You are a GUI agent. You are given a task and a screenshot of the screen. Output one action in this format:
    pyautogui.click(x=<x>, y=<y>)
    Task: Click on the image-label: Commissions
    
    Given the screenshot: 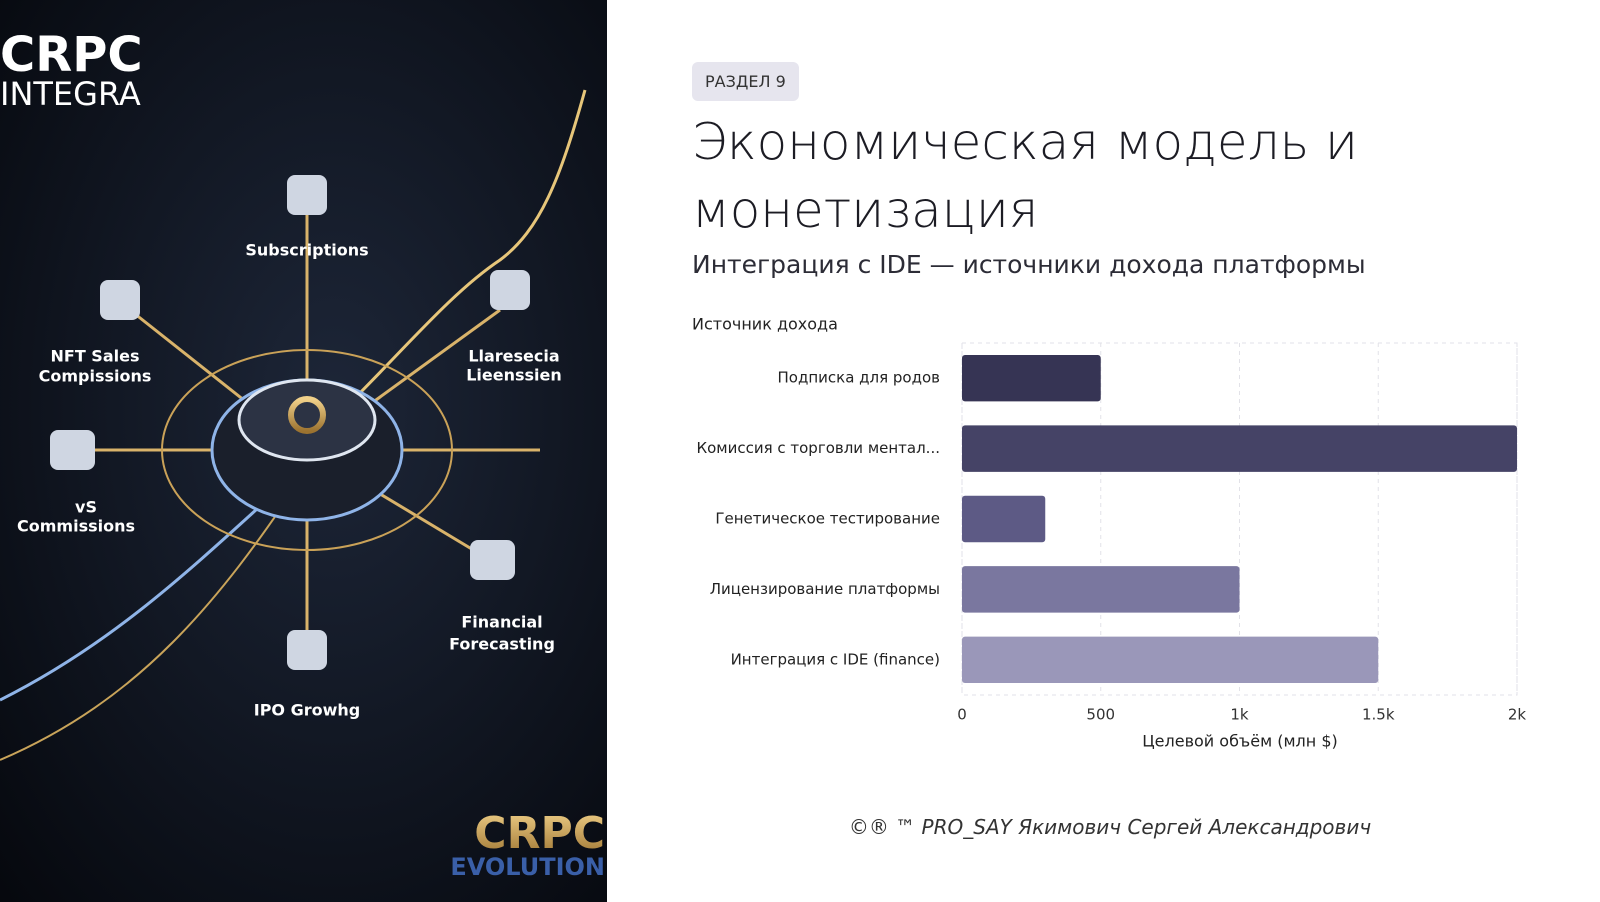 What is the action you would take?
    pyautogui.click(x=76, y=526)
    